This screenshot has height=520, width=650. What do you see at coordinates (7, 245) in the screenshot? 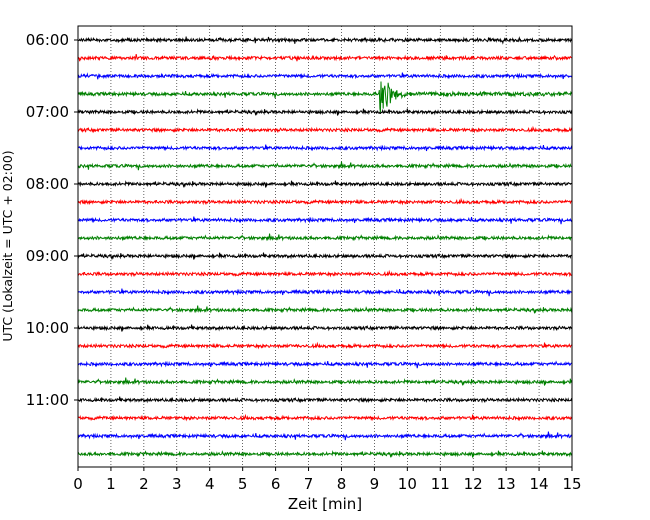
I see `y-axis-label: UTC (Lokalzeit = UTC + 02:00)` at bounding box center [7, 245].